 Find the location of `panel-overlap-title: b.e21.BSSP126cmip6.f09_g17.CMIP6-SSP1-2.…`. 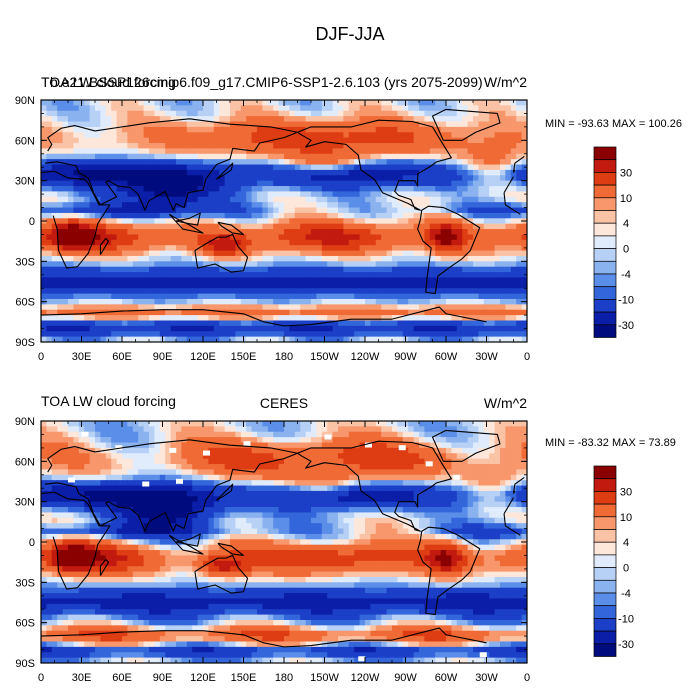

panel-overlap-title: b.e21.BSSP126cmip6.f09_g17.CMIP6-SSP1-2.… is located at coordinates (266, 82).